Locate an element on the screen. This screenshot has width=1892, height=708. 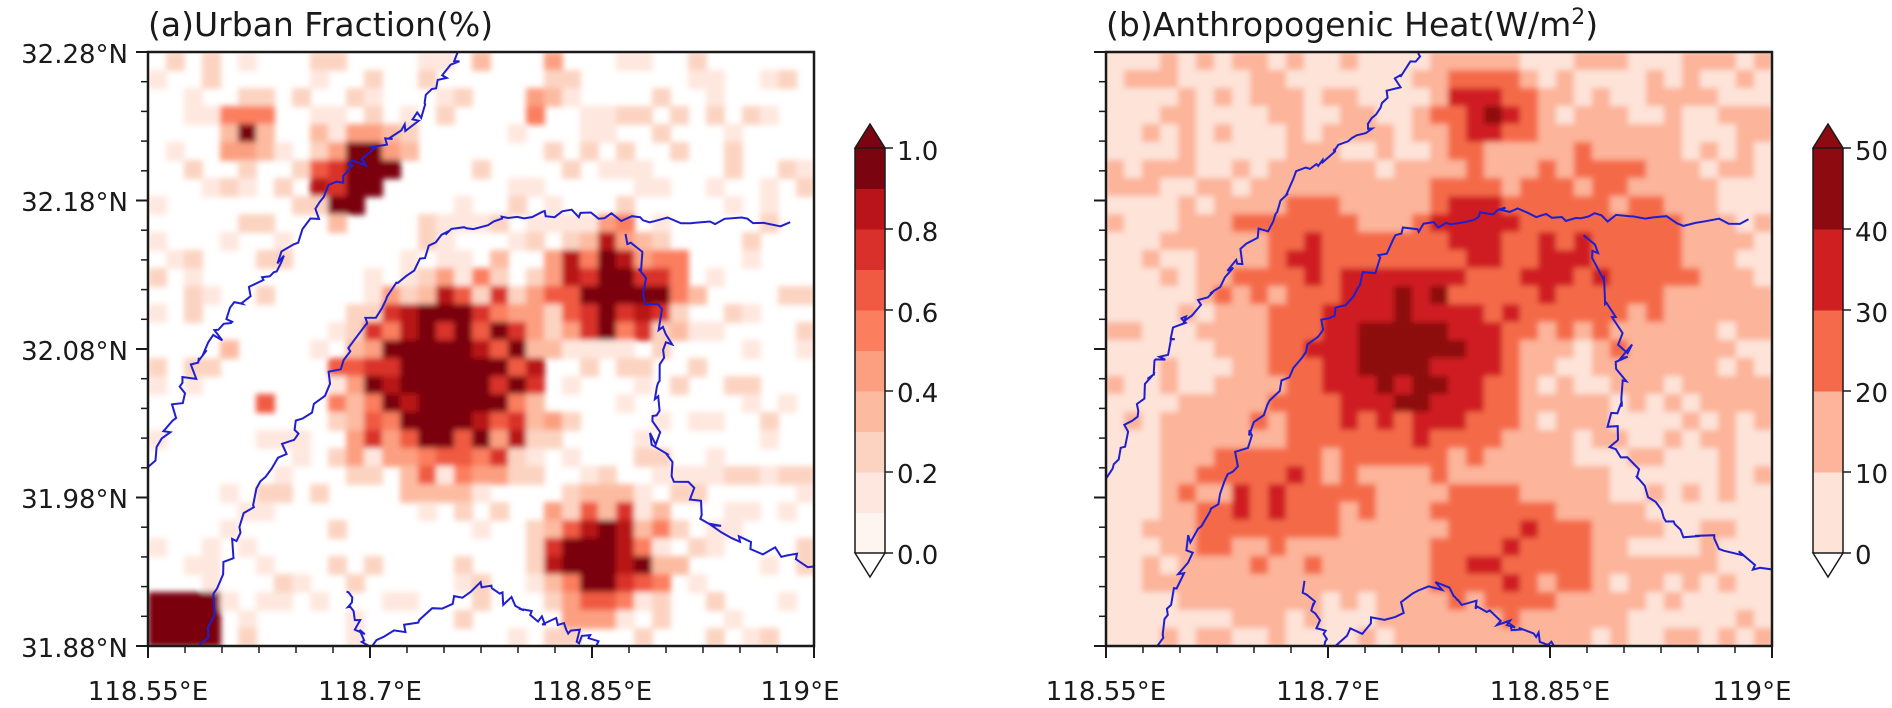
colorbar-label: 0 is located at coordinates (1863, 556).